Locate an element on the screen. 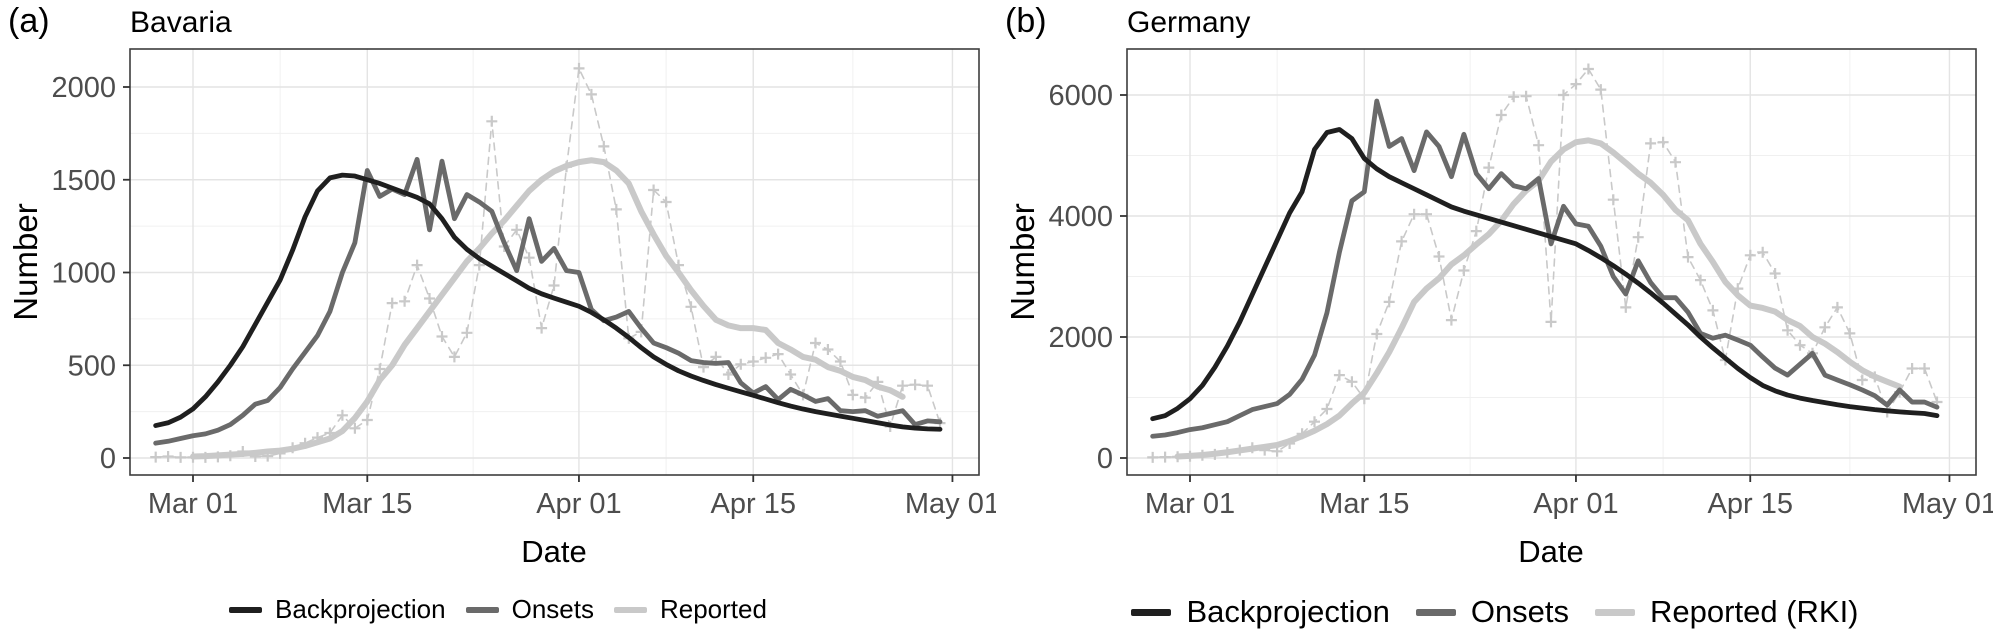 The width and height of the screenshot is (1993, 641). chart-title-germany: Germany is located at coordinates (1189, 22).